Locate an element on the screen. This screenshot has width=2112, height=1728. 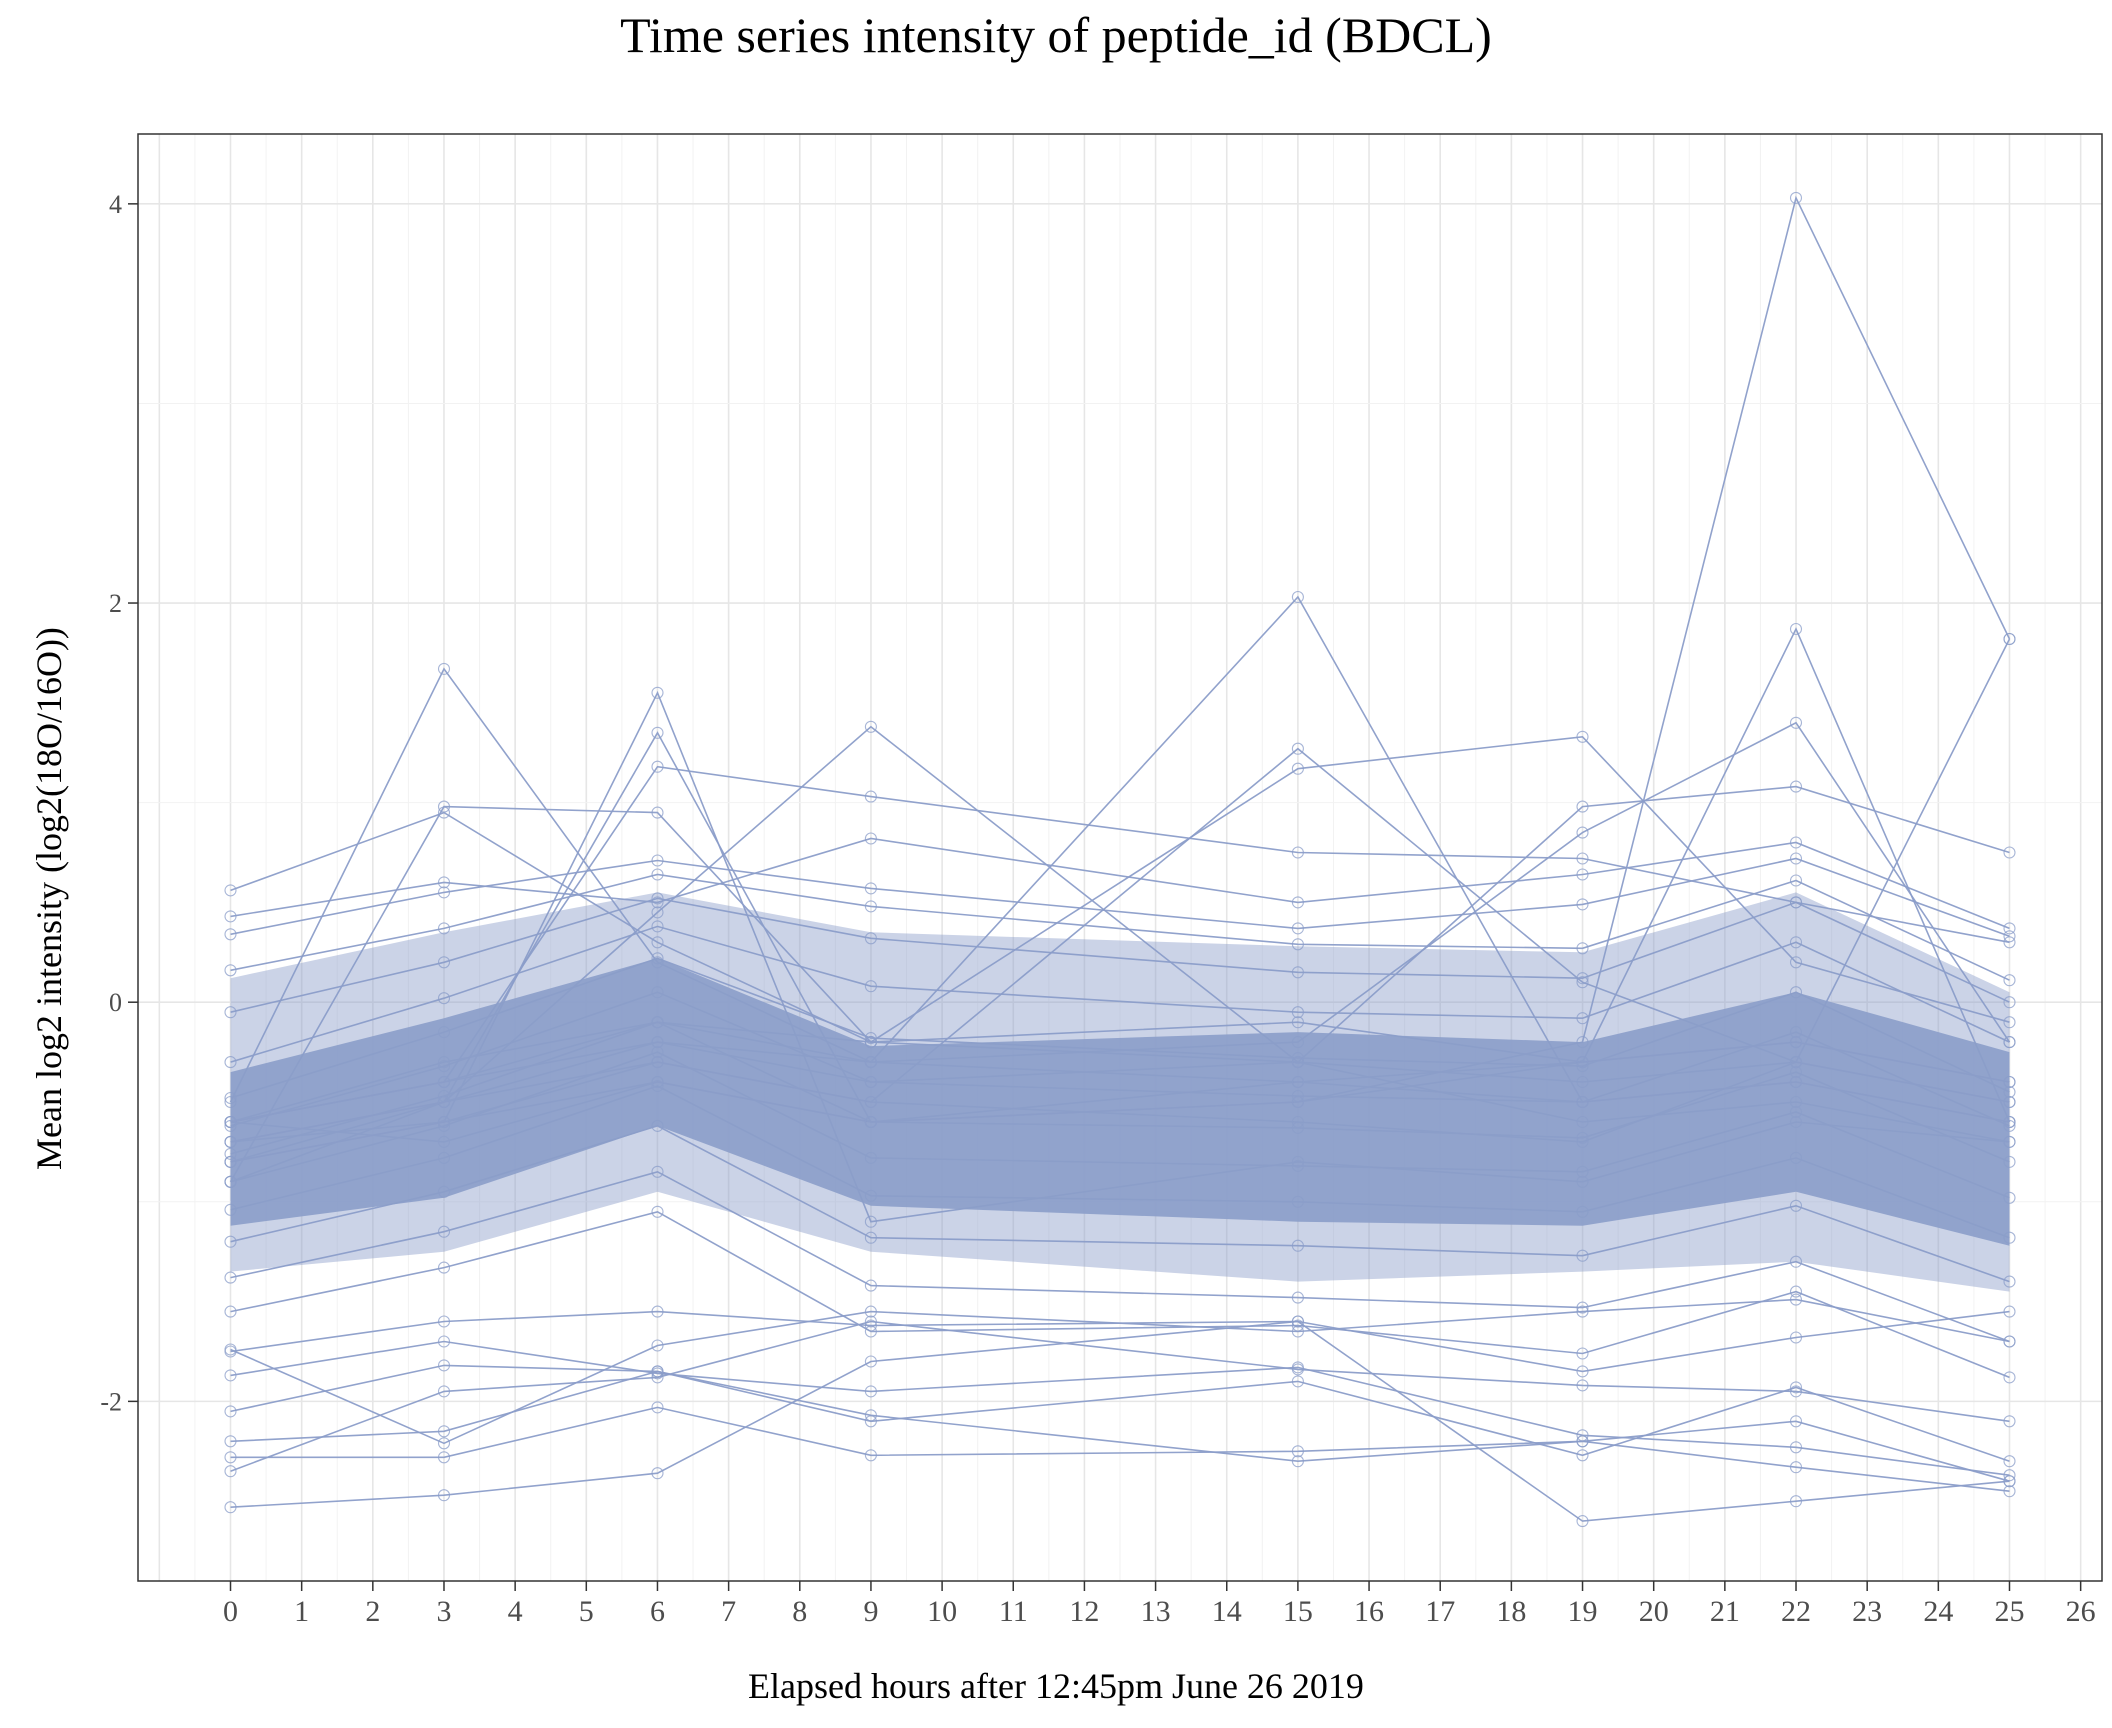
x-tick-label: 5 is located at coordinates (586, 1611).